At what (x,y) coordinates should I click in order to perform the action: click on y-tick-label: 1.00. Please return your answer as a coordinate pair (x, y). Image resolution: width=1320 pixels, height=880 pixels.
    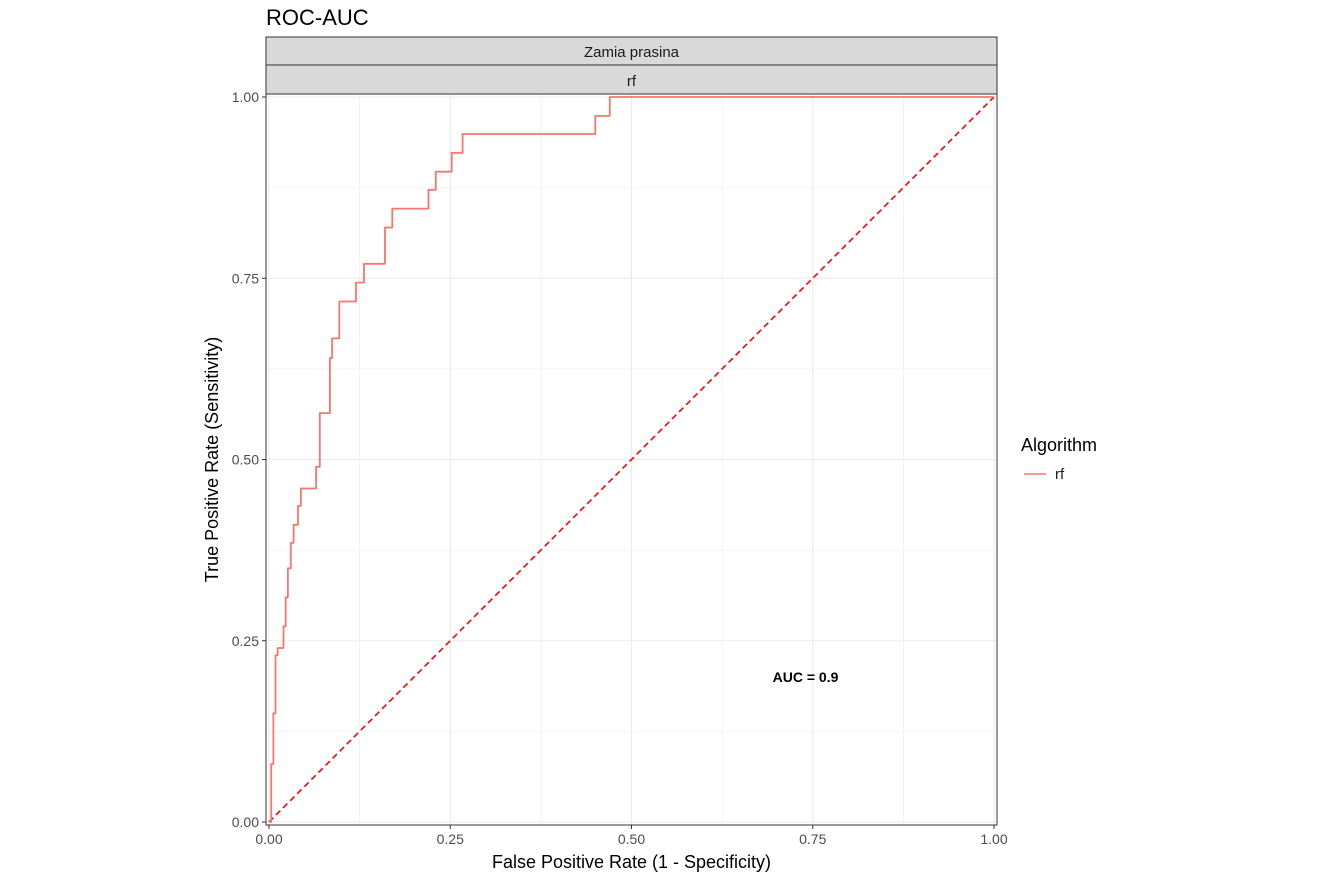
    Looking at the image, I should click on (245, 97).